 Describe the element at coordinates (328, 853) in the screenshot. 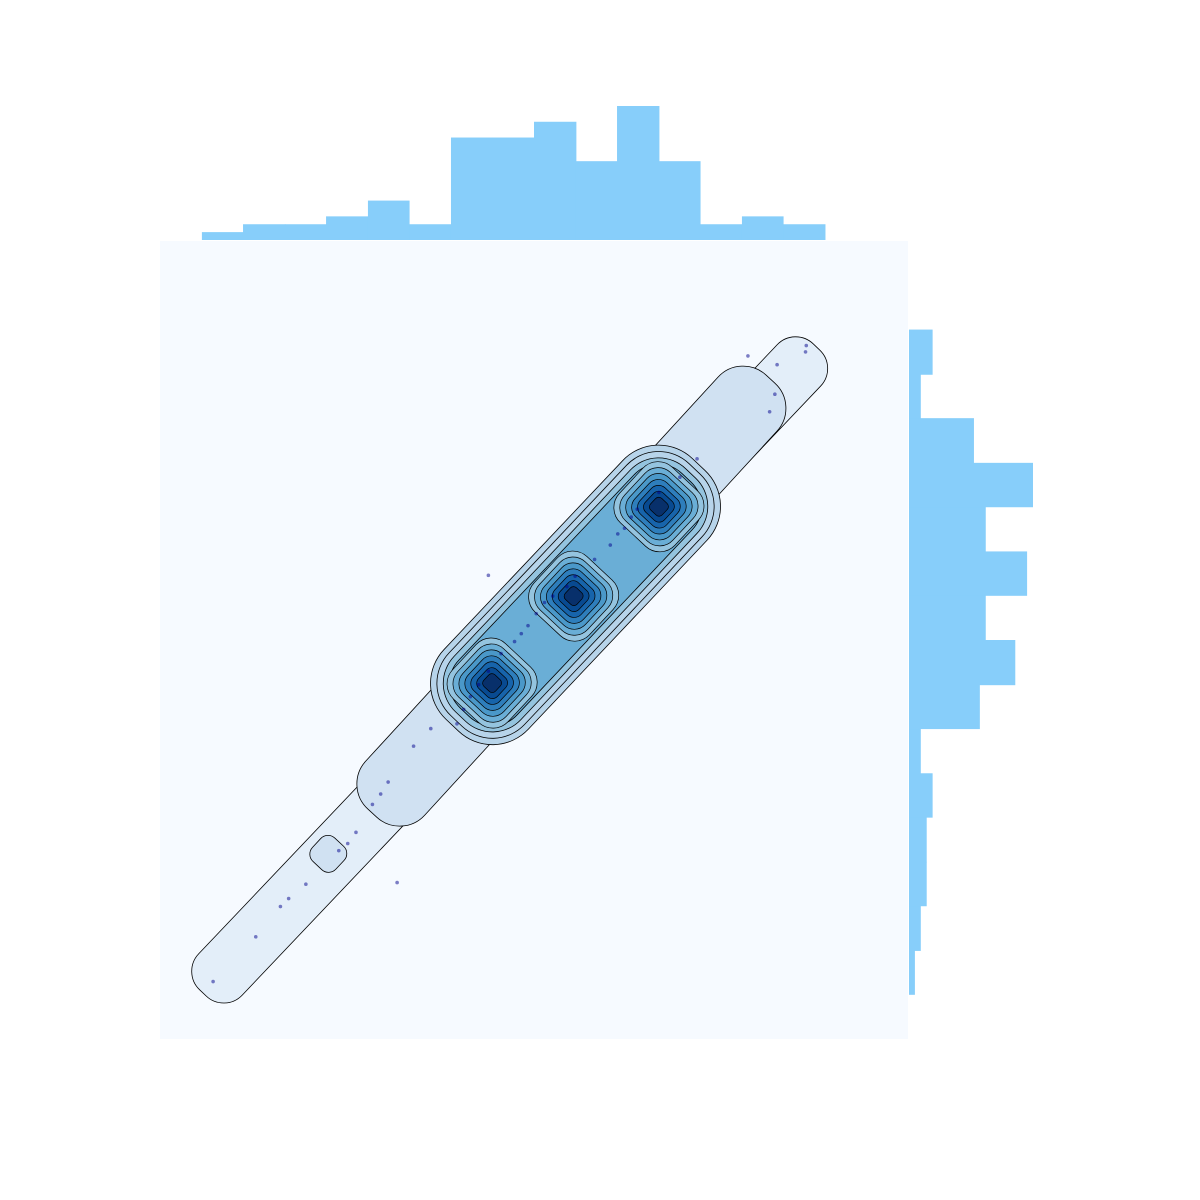

I see `kde-blob` at that location.